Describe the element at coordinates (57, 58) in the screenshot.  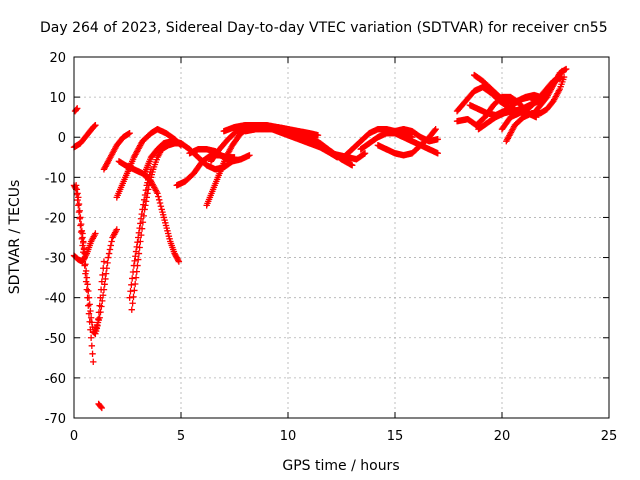
I see `y-tick-label: 20` at that location.